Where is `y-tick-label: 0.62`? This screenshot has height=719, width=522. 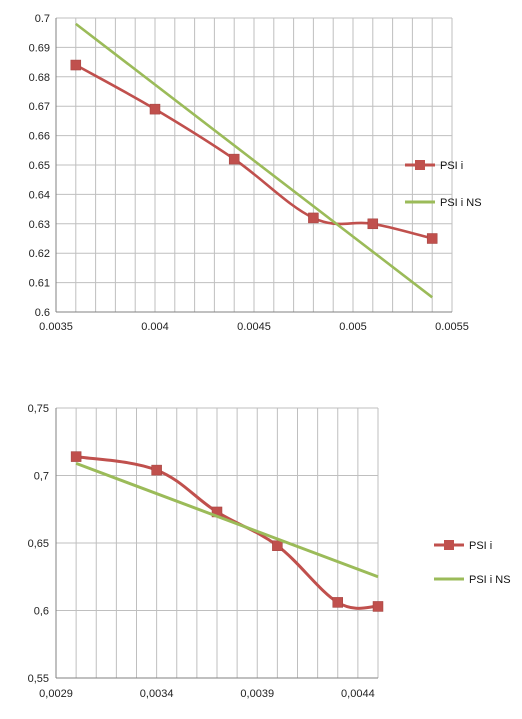
y-tick-label: 0.62 is located at coordinates (39, 254).